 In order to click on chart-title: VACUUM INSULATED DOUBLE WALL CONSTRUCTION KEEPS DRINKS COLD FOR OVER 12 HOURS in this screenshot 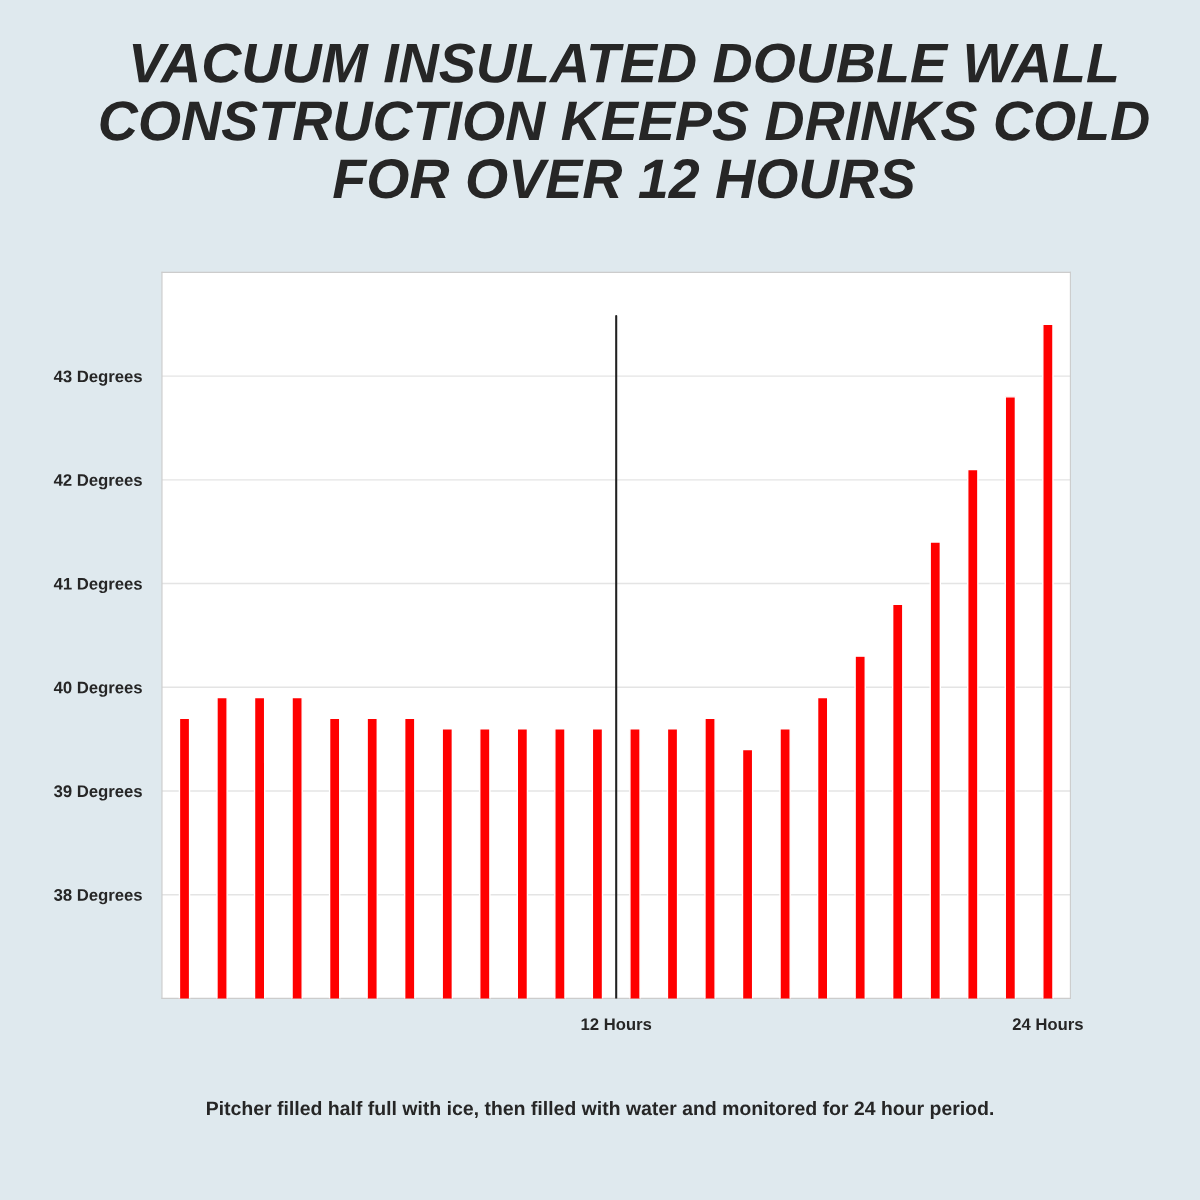, I will do `click(624, 121)`.